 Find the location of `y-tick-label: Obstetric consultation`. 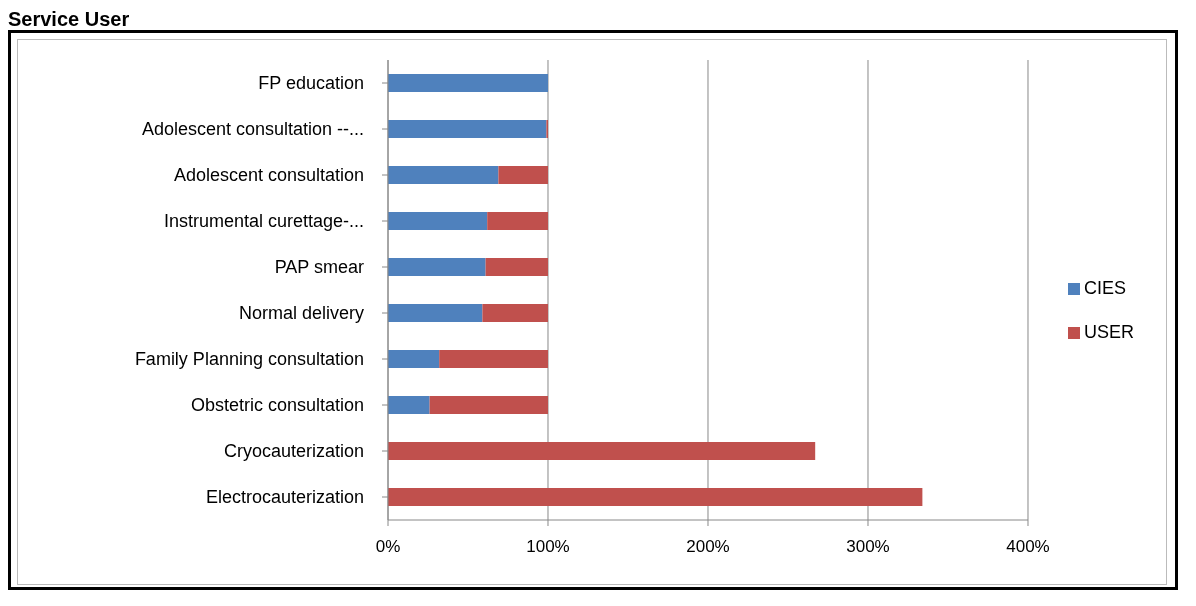

y-tick-label: Obstetric consultation is located at coordinates (277, 405).